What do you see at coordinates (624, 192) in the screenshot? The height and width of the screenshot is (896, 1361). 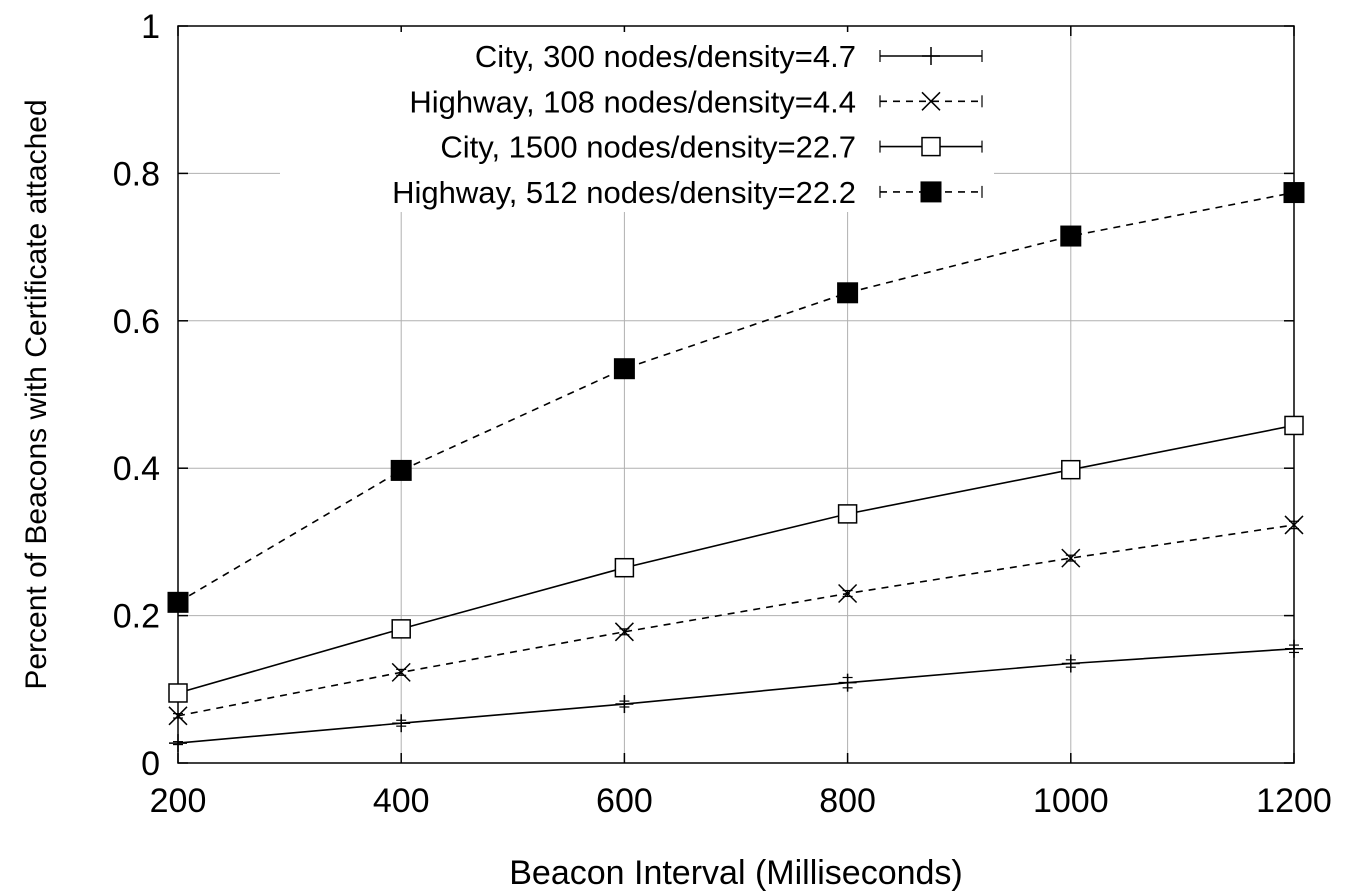 I see `legend-label: Highway, 512 nodes/density=22.2` at bounding box center [624, 192].